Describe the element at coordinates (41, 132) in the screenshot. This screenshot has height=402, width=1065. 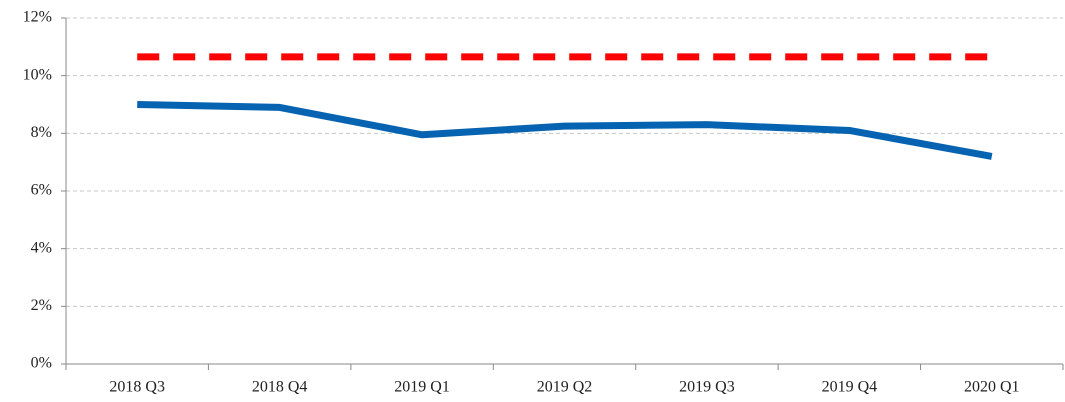
I see `y-tick-label: 8%` at that location.